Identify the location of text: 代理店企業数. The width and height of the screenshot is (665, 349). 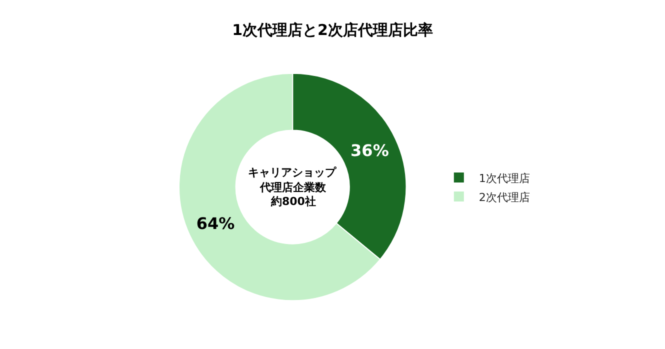
(293, 187).